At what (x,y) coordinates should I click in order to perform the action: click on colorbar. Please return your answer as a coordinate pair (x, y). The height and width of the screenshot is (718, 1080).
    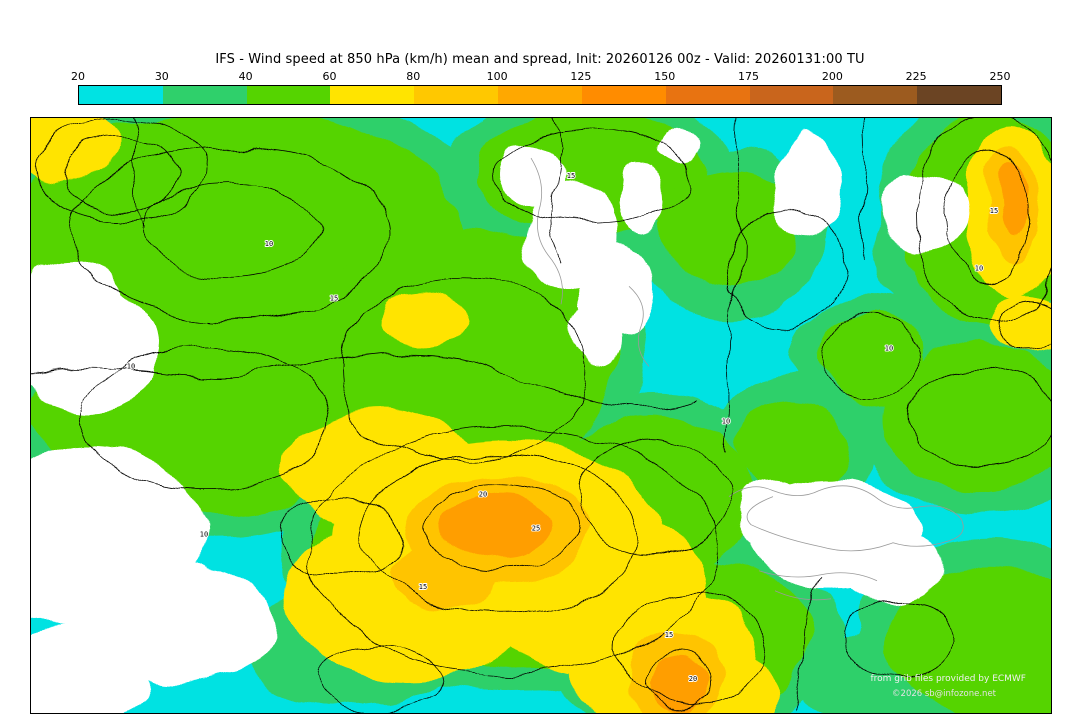
    Looking at the image, I should click on (540, 95).